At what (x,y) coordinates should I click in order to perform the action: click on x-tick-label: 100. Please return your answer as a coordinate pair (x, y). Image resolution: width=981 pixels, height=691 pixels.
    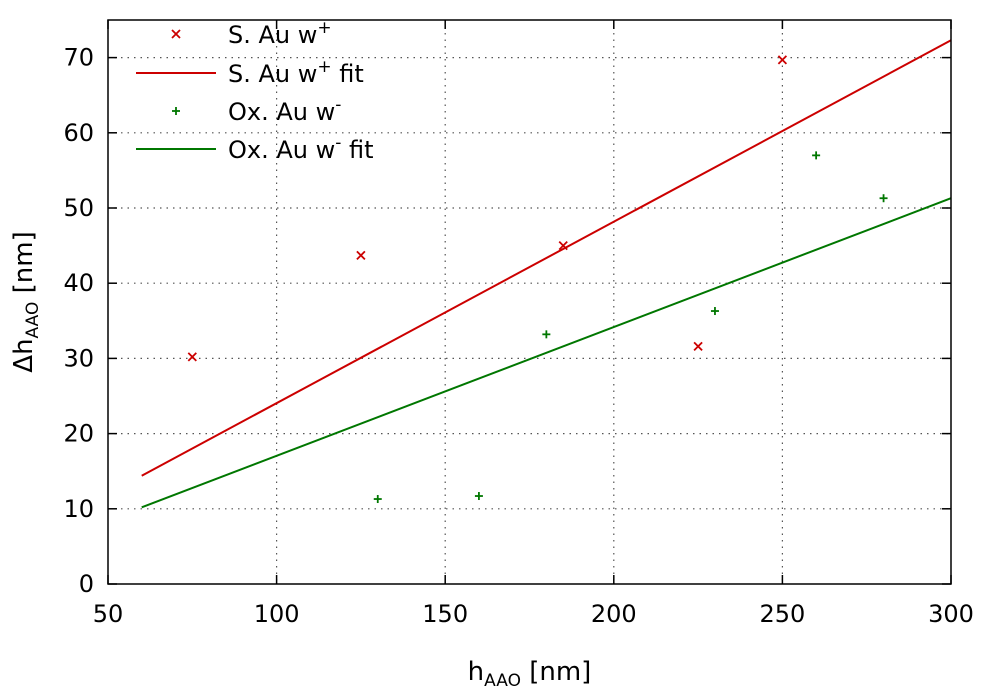
    Looking at the image, I should click on (277, 614).